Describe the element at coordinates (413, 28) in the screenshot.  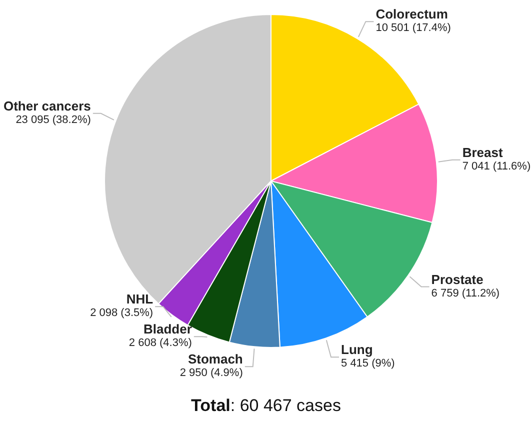
I see `data-label: 10 501 (17.4%)` at that location.